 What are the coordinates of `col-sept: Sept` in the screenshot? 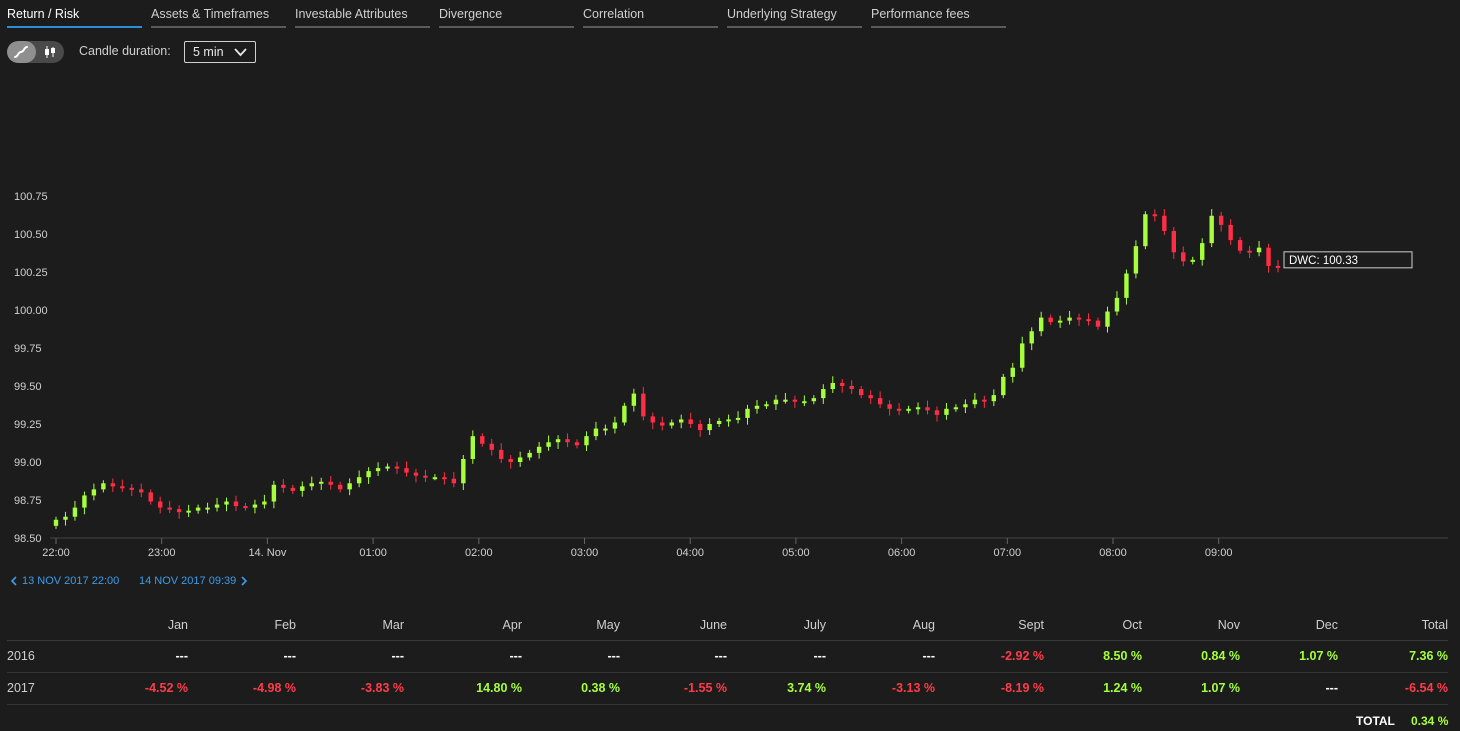 It's located at (989, 625).